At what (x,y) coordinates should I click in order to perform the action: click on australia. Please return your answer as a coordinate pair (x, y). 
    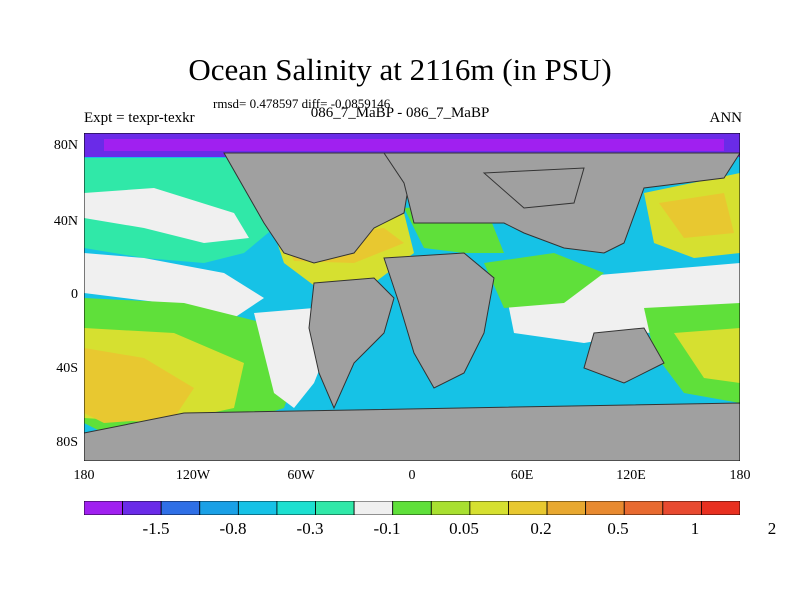
    Looking at the image, I should click on (624, 355).